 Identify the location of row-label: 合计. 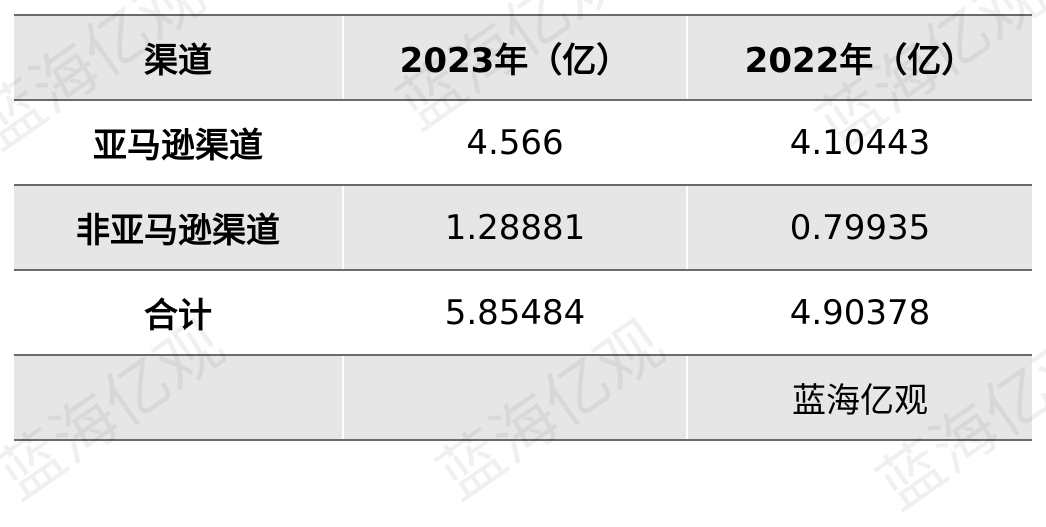
(178, 316).